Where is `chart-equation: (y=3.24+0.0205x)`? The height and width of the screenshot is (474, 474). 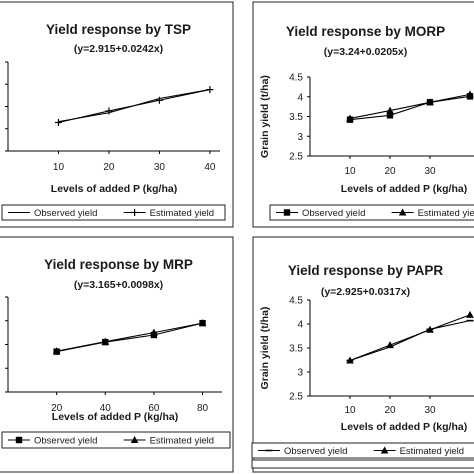 chart-equation: (y=3.24+0.0205x) is located at coordinates (366, 52).